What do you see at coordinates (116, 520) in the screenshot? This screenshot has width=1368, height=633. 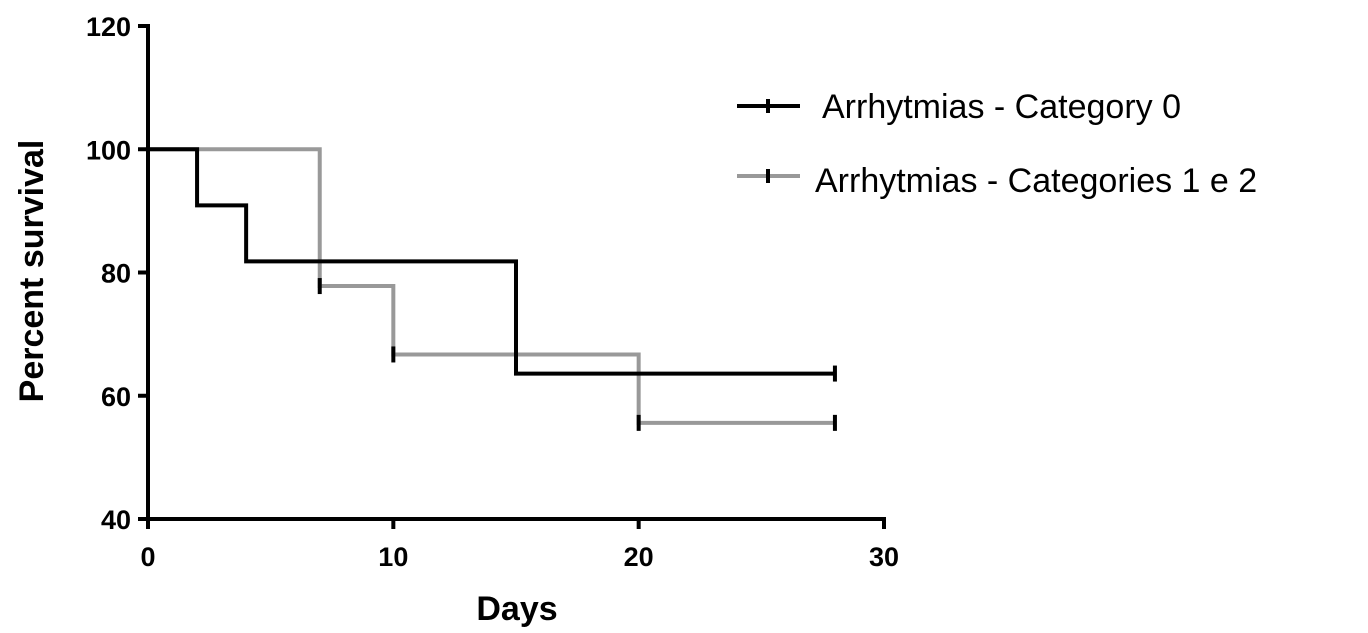 I see `y-tick-label-40: 40` at bounding box center [116, 520].